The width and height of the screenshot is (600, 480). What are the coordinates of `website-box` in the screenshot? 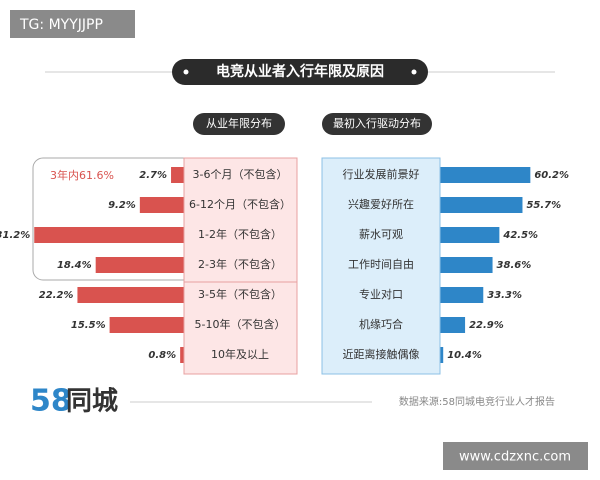 It's located at (515, 456).